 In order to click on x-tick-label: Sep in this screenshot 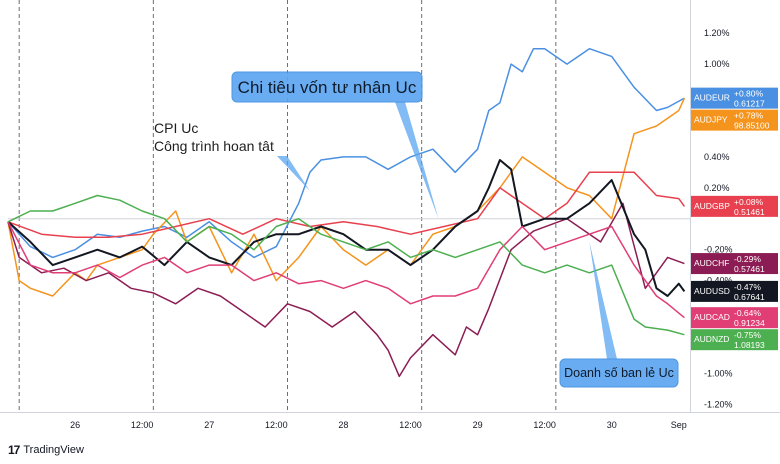, I will do `click(679, 425)`.